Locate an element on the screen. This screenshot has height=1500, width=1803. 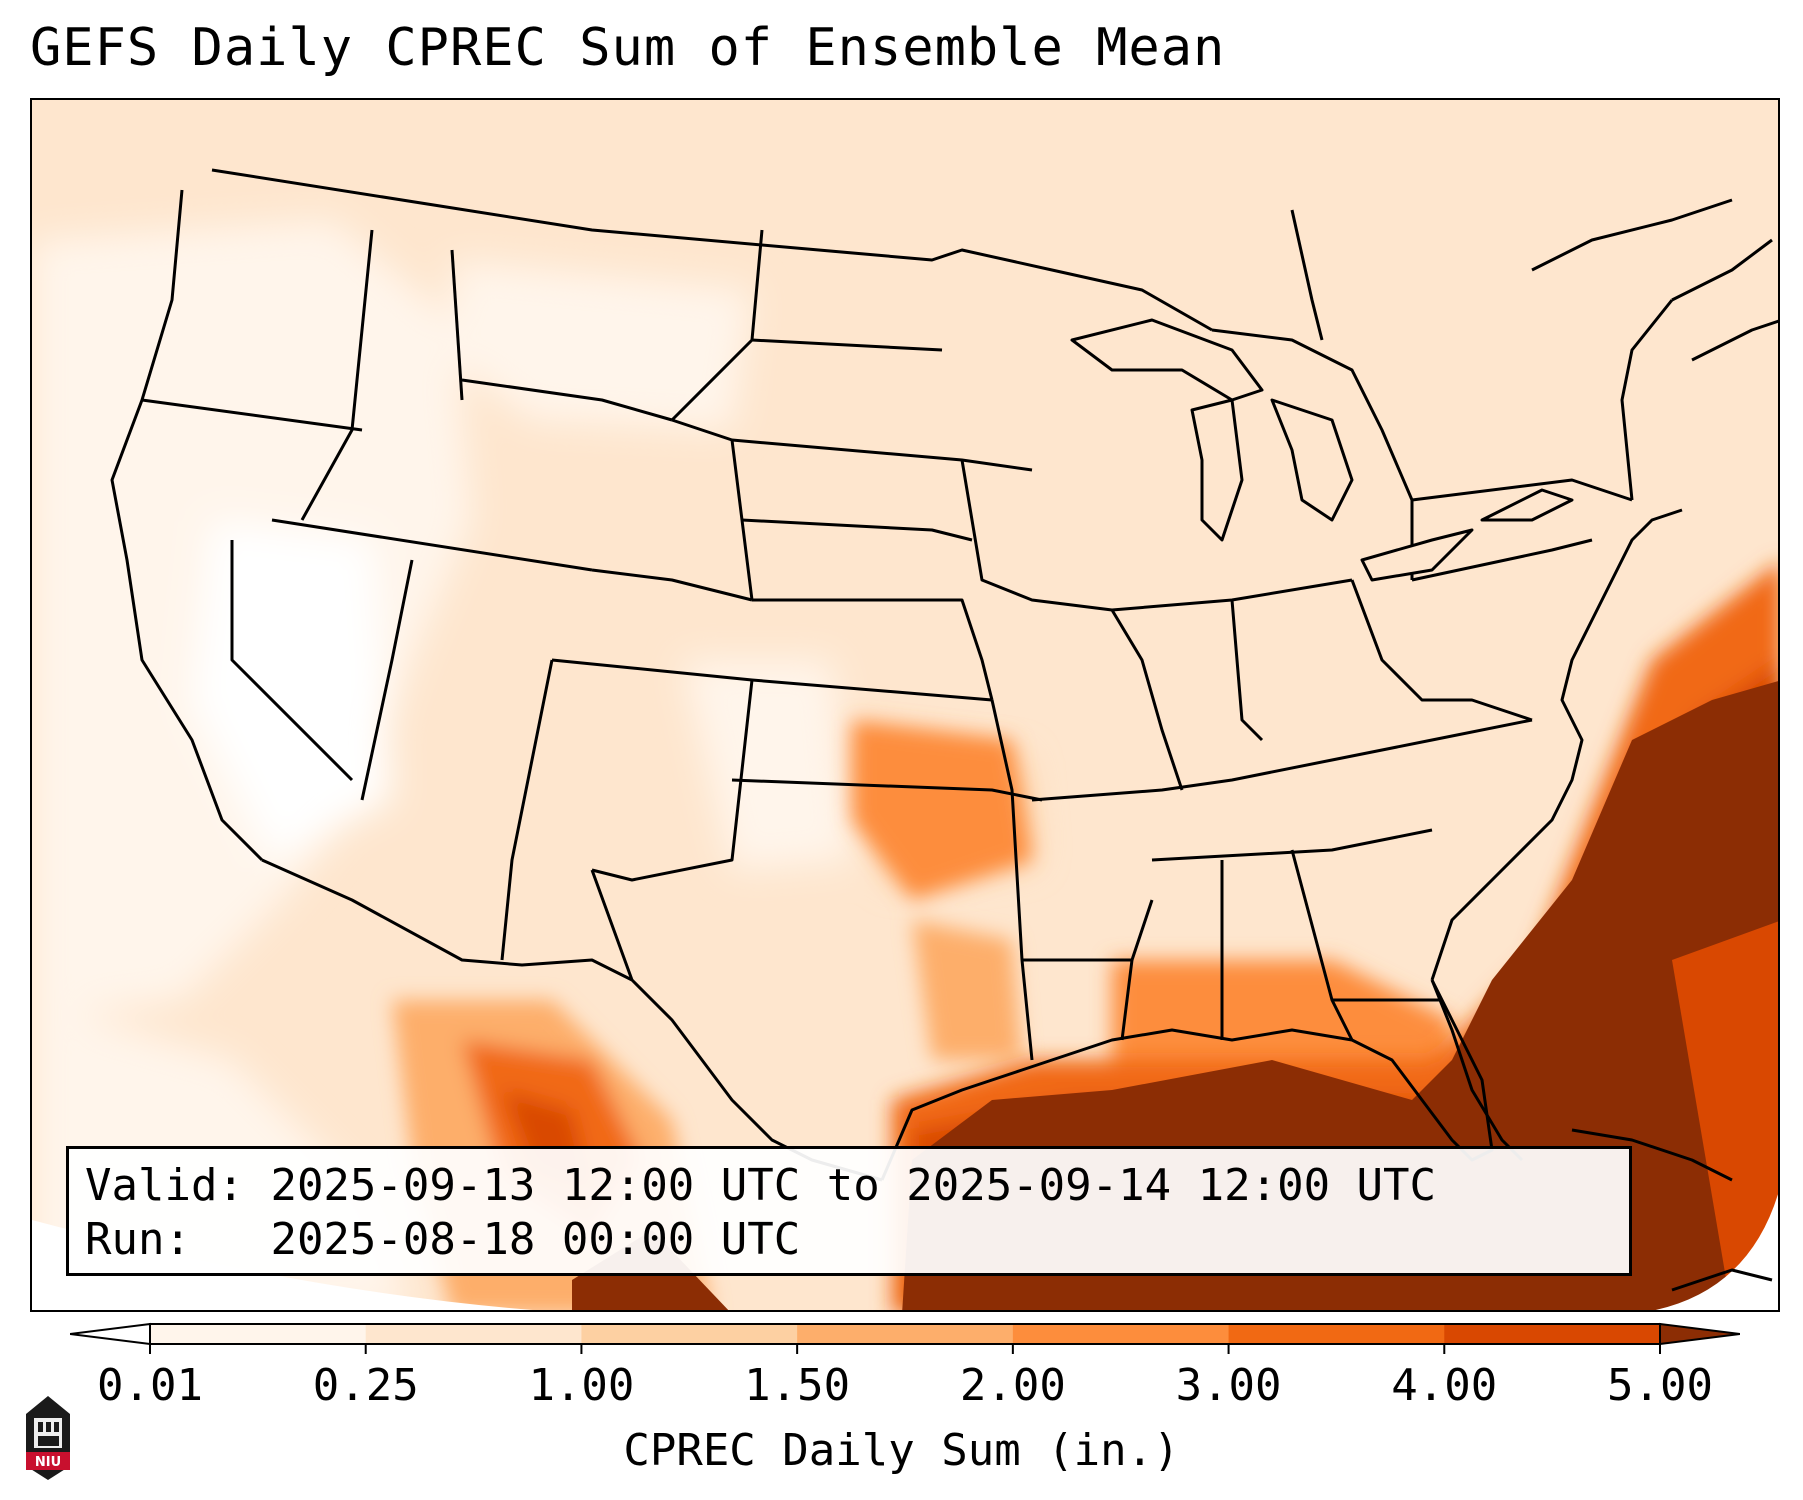
projection-edge-right is located at coordinates (1716, 1252).